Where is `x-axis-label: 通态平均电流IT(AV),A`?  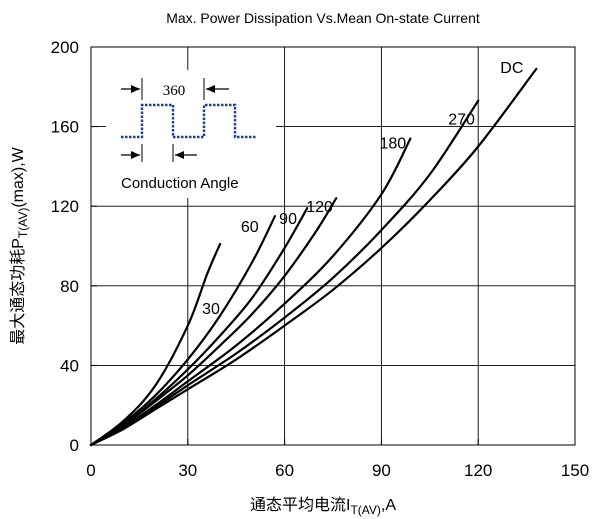
x-axis-label: 通态平均电流IT(AV),A is located at coordinates (323, 506).